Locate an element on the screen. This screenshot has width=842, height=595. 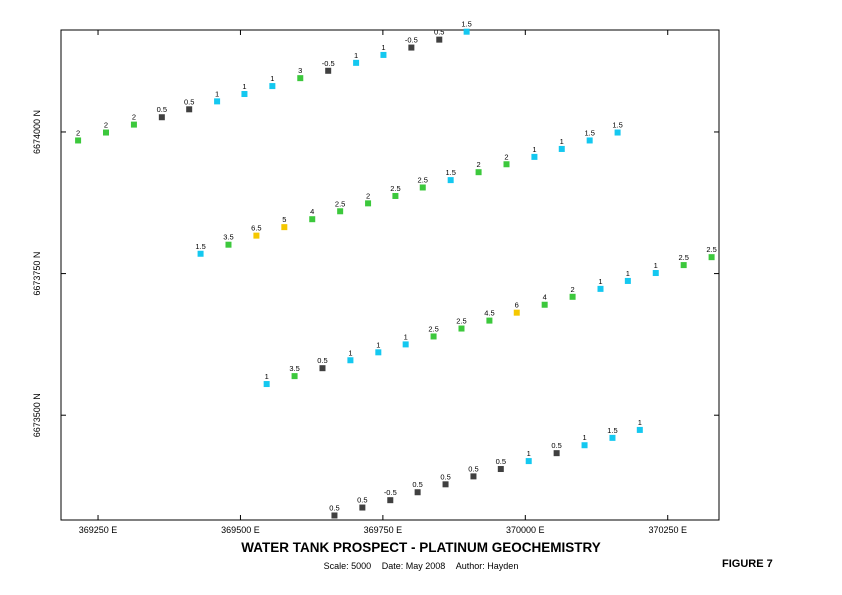
sample-value-label: 4.5 is located at coordinates (489, 313).